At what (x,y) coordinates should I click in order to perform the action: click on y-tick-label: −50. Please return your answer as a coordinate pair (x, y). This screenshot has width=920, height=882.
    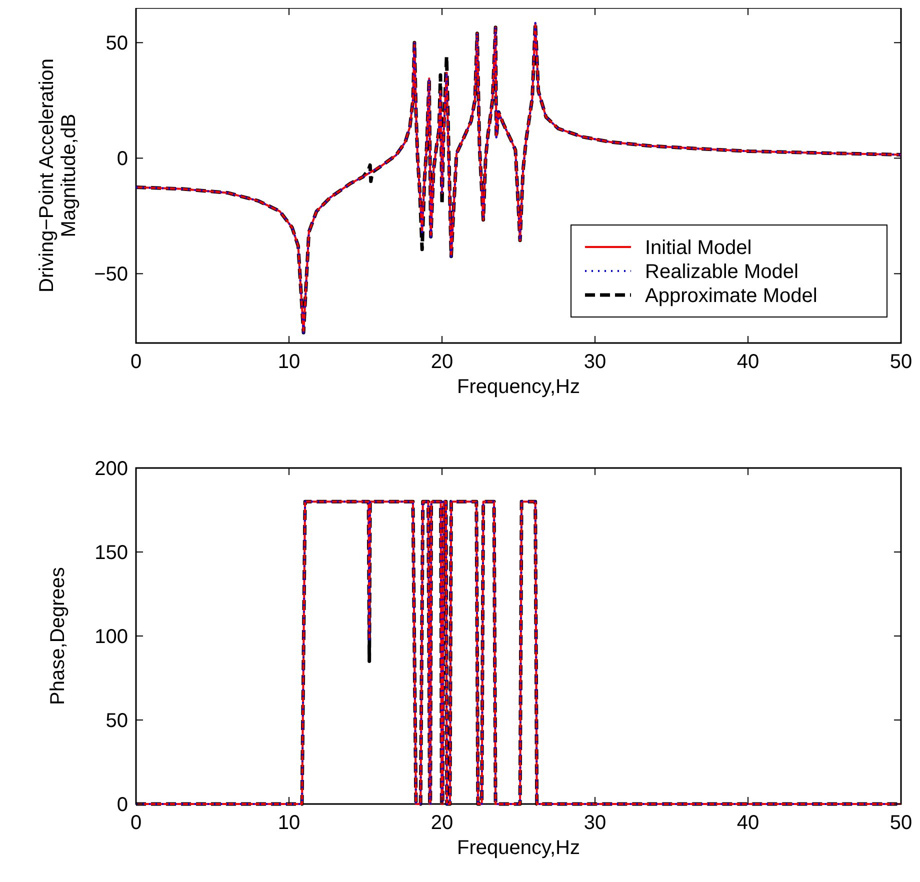
    Looking at the image, I should click on (111, 275).